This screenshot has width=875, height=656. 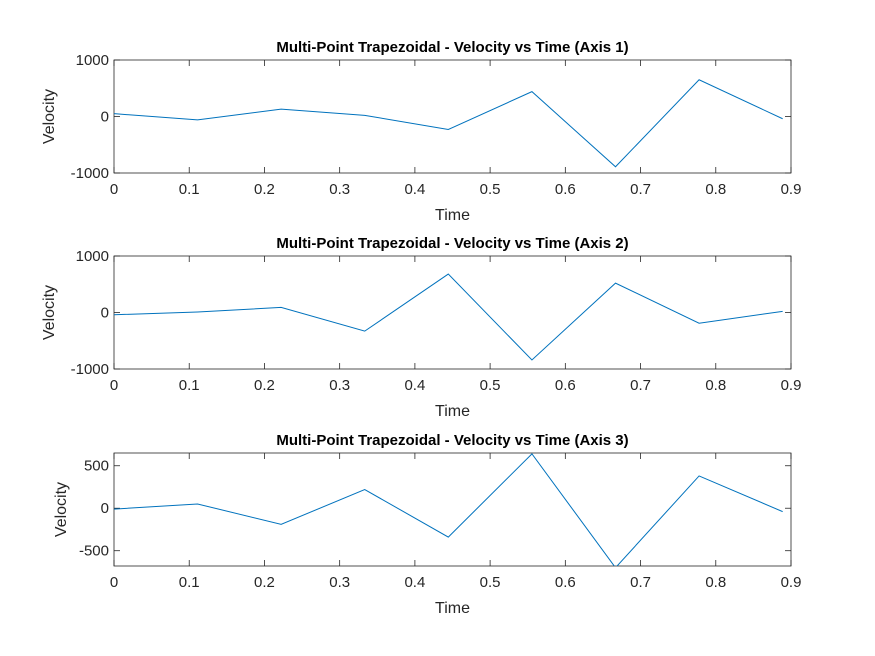 What do you see at coordinates (96, 466) in the screenshot?
I see `y-tick-label: 500` at bounding box center [96, 466].